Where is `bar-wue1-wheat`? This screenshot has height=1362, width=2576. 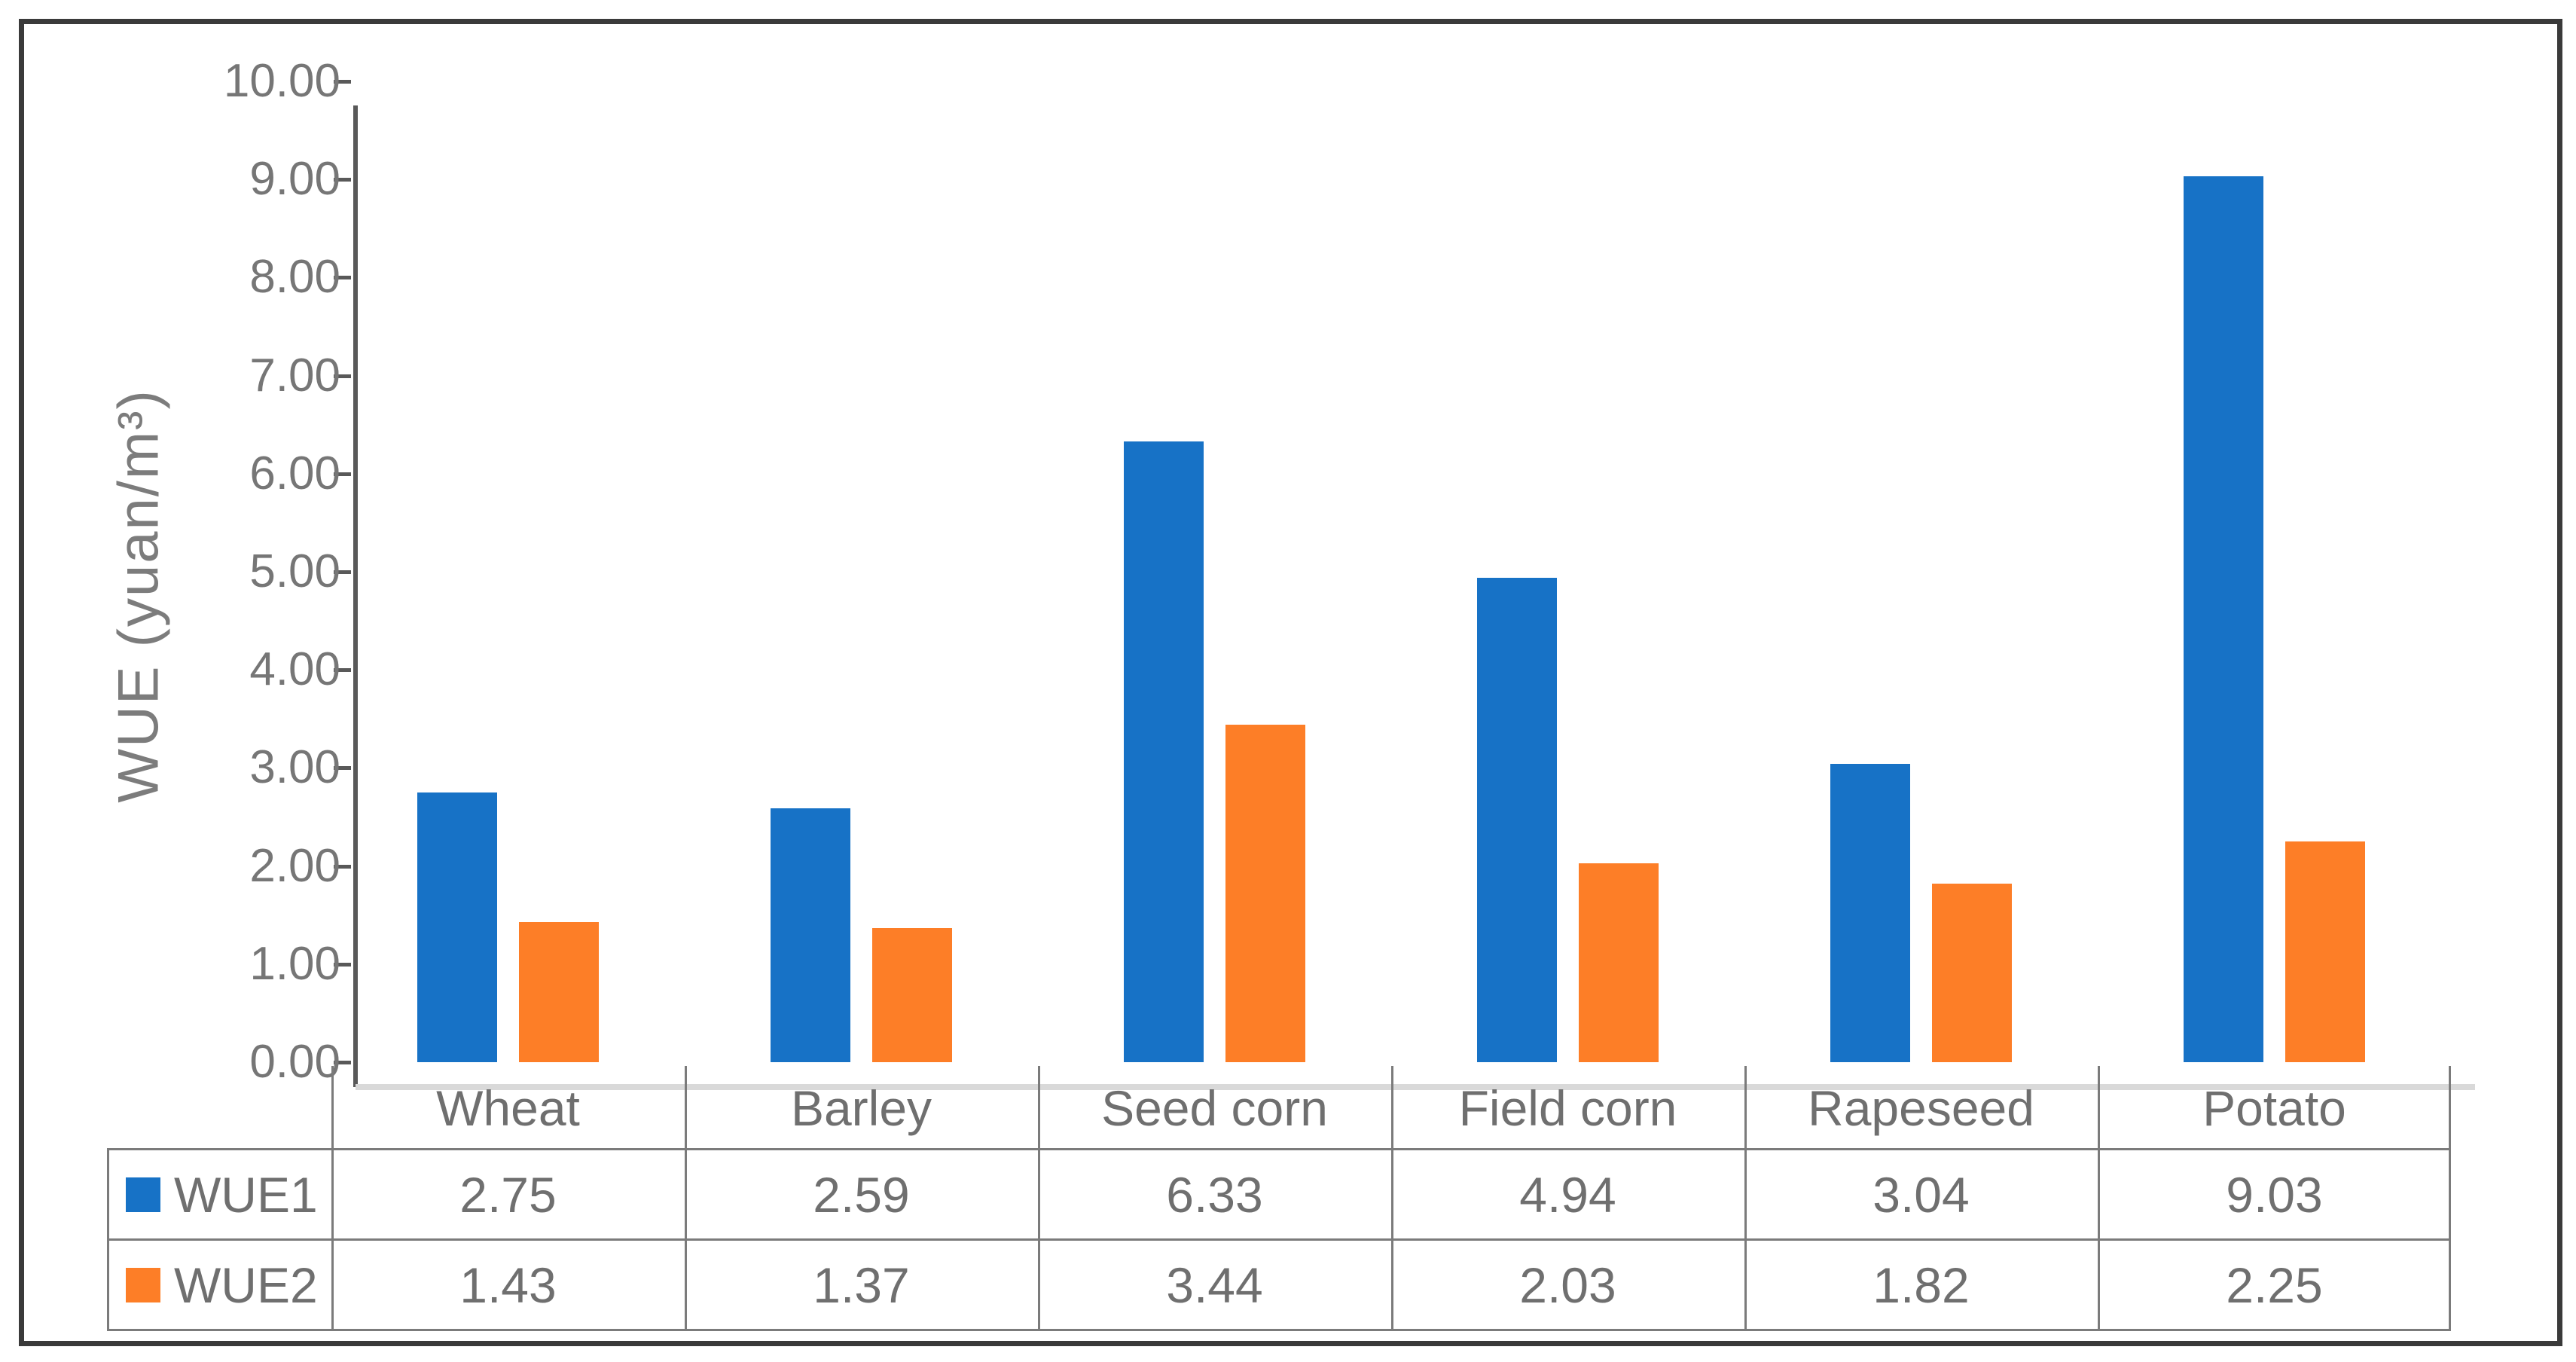
bar-wue1-wheat is located at coordinates (457, 927).